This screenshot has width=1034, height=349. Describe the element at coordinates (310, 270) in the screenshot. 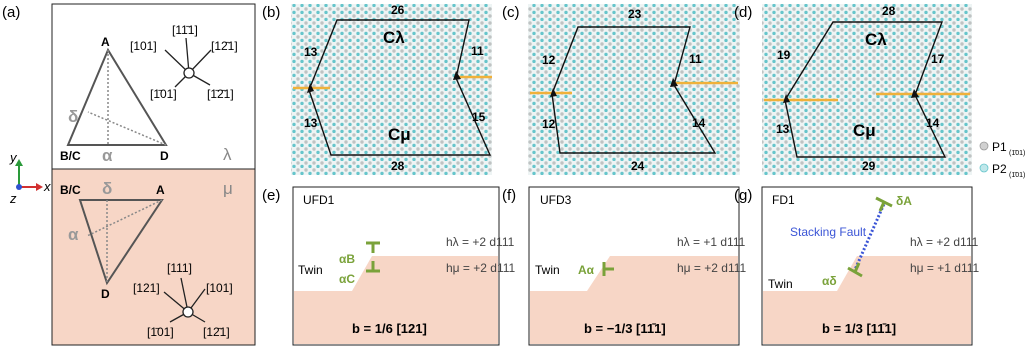

I see `panel-e-twin: Twin` at that location.